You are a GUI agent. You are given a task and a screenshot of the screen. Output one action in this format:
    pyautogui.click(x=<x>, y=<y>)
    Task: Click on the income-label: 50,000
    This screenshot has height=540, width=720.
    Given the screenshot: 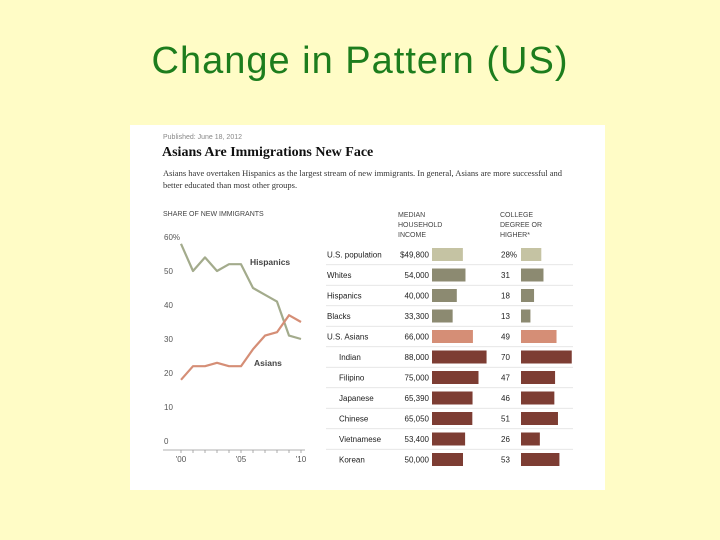 What is the action you would take?
    pyautogui.click(x=417, y=460)
    